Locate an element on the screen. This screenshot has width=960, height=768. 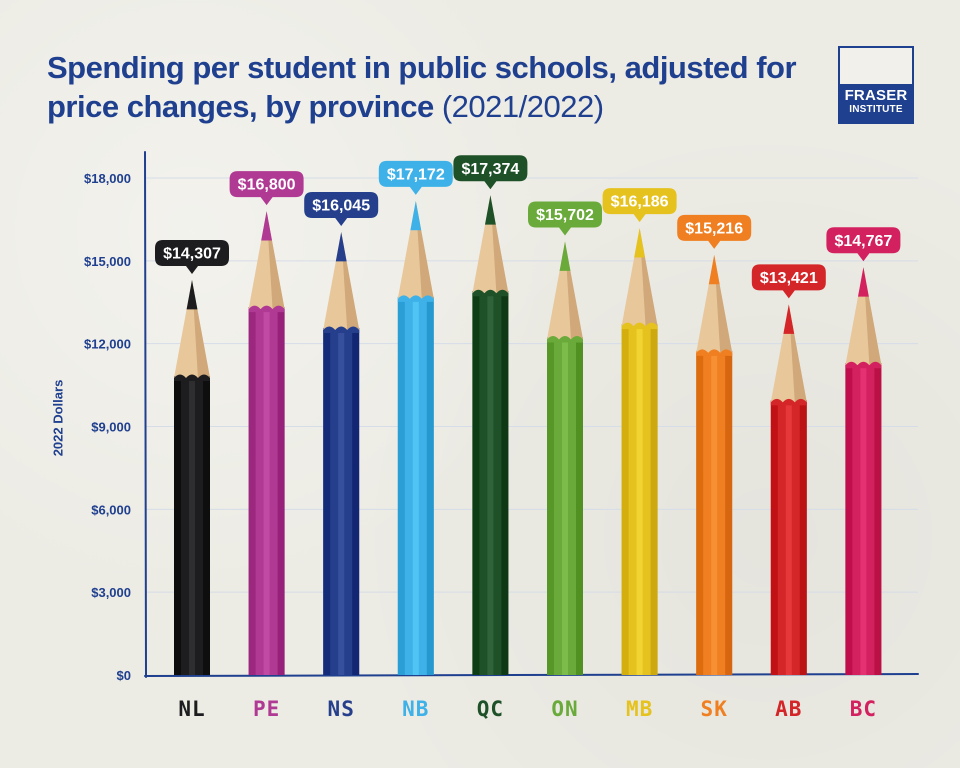
pencil-bar-bc is located at coordinates (863, 471).